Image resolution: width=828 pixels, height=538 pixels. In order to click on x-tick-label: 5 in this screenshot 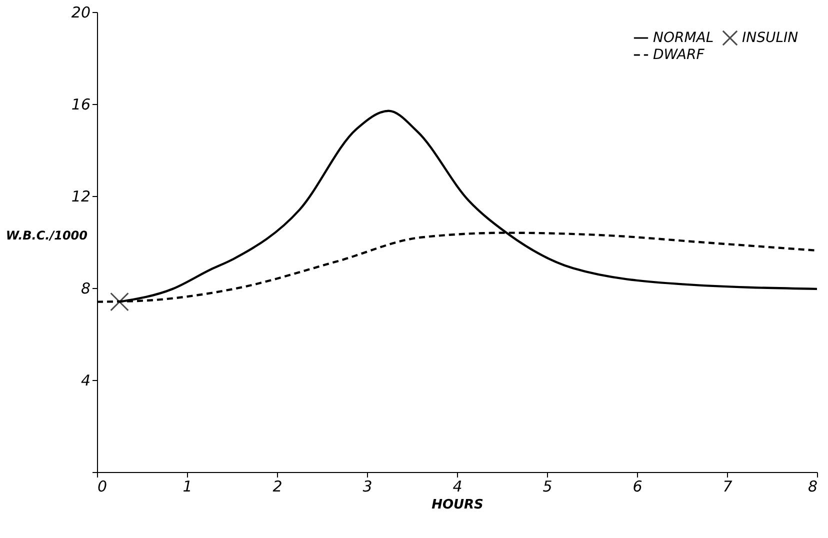, I will do `click(547, 487)`.